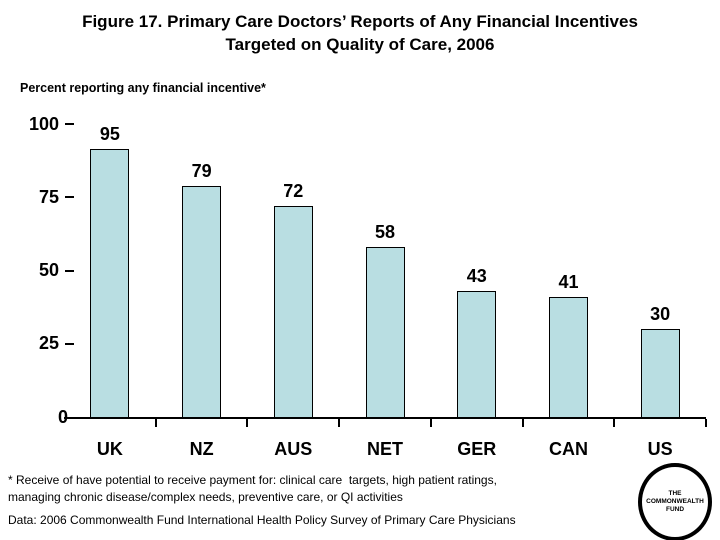 This screenshot has height=540, width=720. What do you see at coordinates (202, 301) in the screenshot?
I see `bar-nz` at bounding box center [202, 301].